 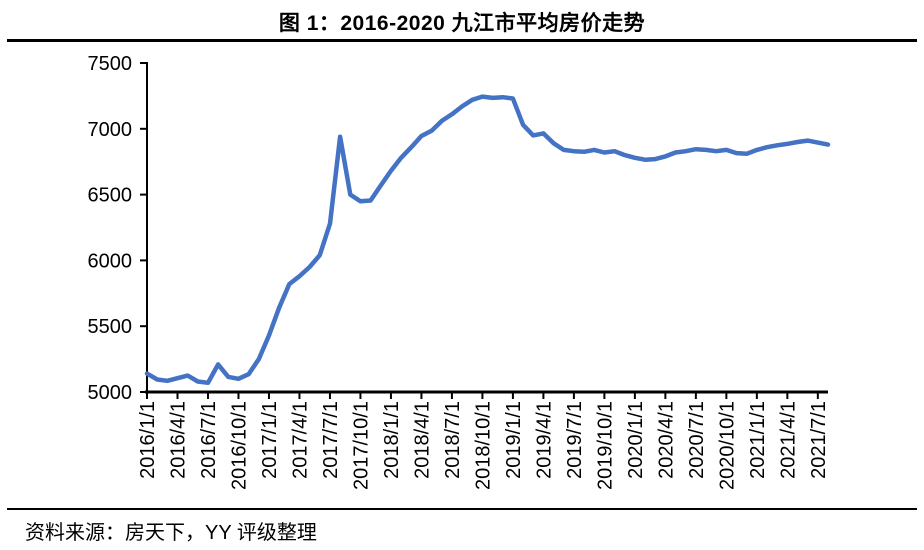 I want to click on x-axis-label: 2016/1/1, so click(x=148, y=440).